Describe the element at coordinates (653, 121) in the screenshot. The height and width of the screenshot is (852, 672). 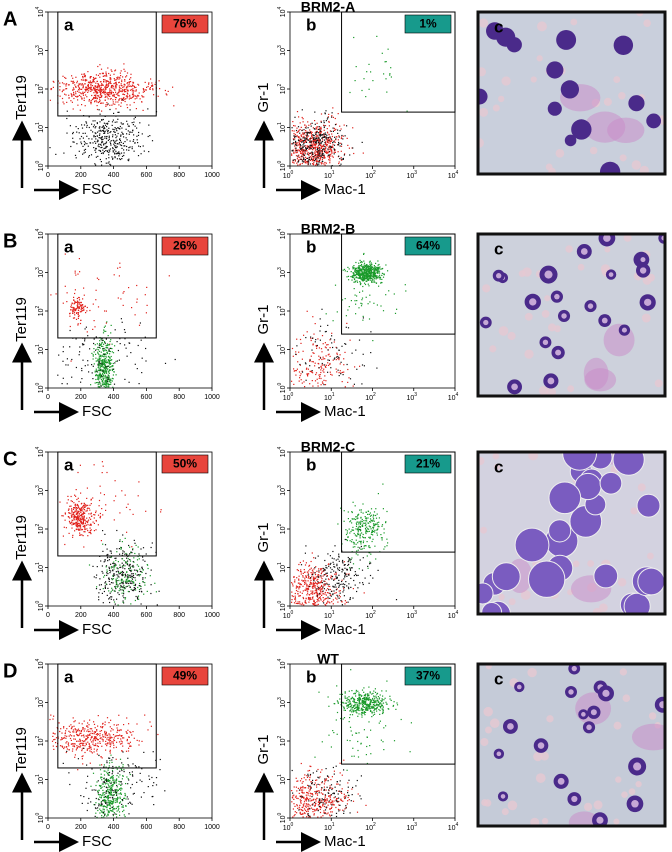
I see `cell` at that location.